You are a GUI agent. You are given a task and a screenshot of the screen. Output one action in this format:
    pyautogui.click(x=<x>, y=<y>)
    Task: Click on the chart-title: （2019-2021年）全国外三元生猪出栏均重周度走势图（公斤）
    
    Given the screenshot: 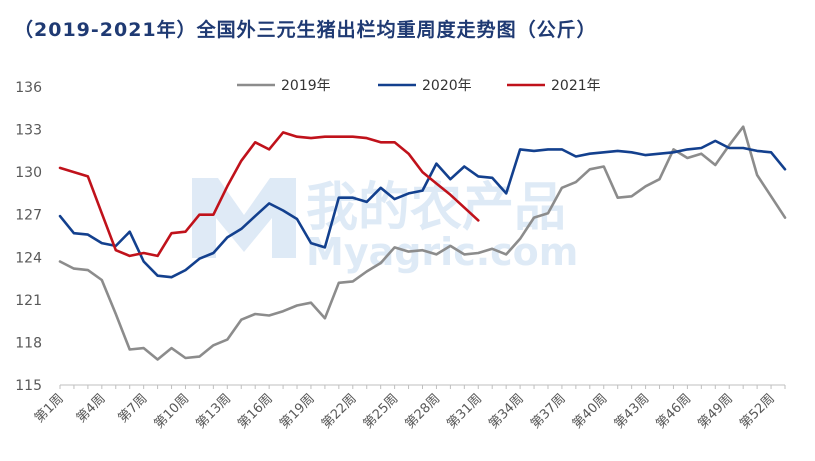 What is the action you would take?
    pyautogui.click(x=305, y=30)
    